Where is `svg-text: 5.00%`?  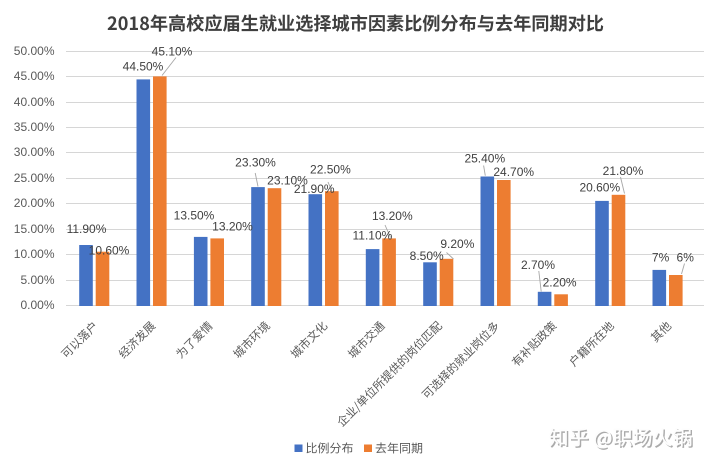
svg-text: 5.00% is located at coordinates (37, 280).